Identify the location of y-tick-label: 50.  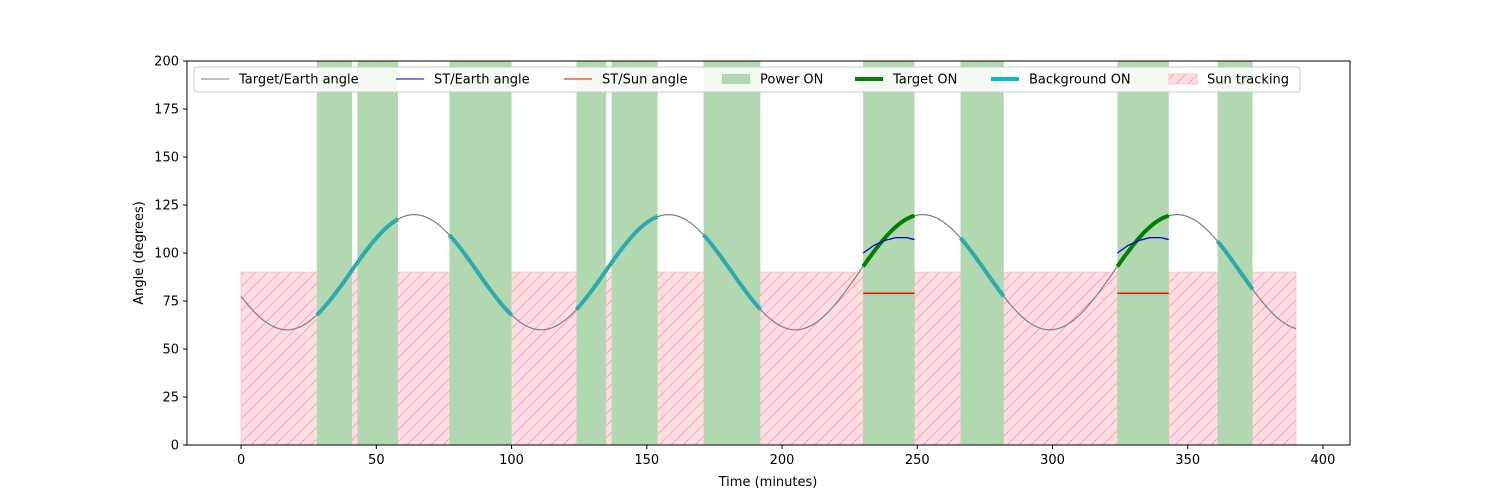
(170, 350).